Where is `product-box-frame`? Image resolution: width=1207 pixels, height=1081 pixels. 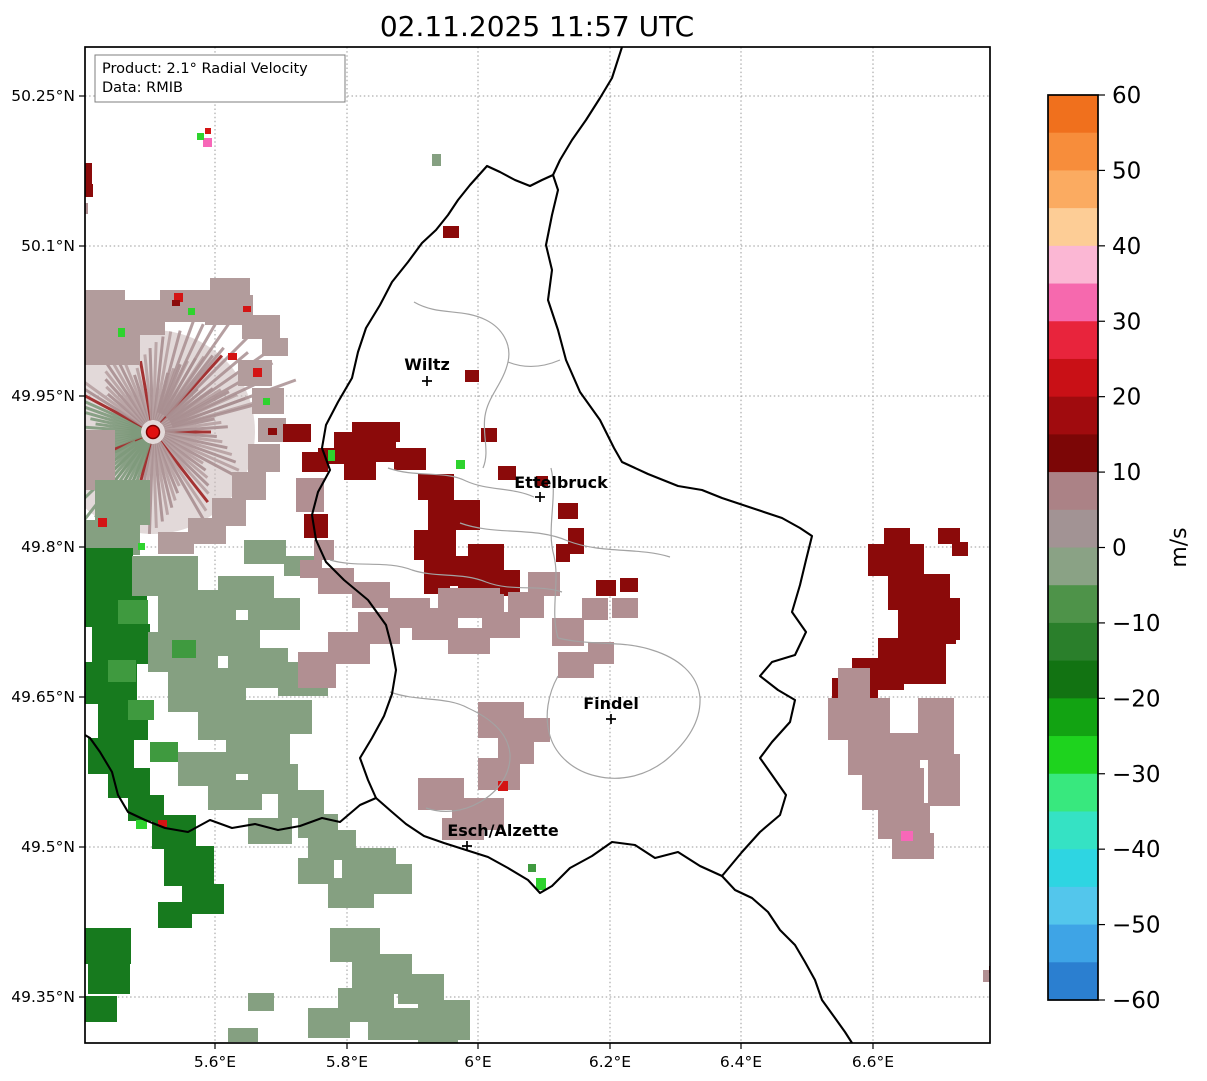 product-box-frame is located at coordinates (220, 78).